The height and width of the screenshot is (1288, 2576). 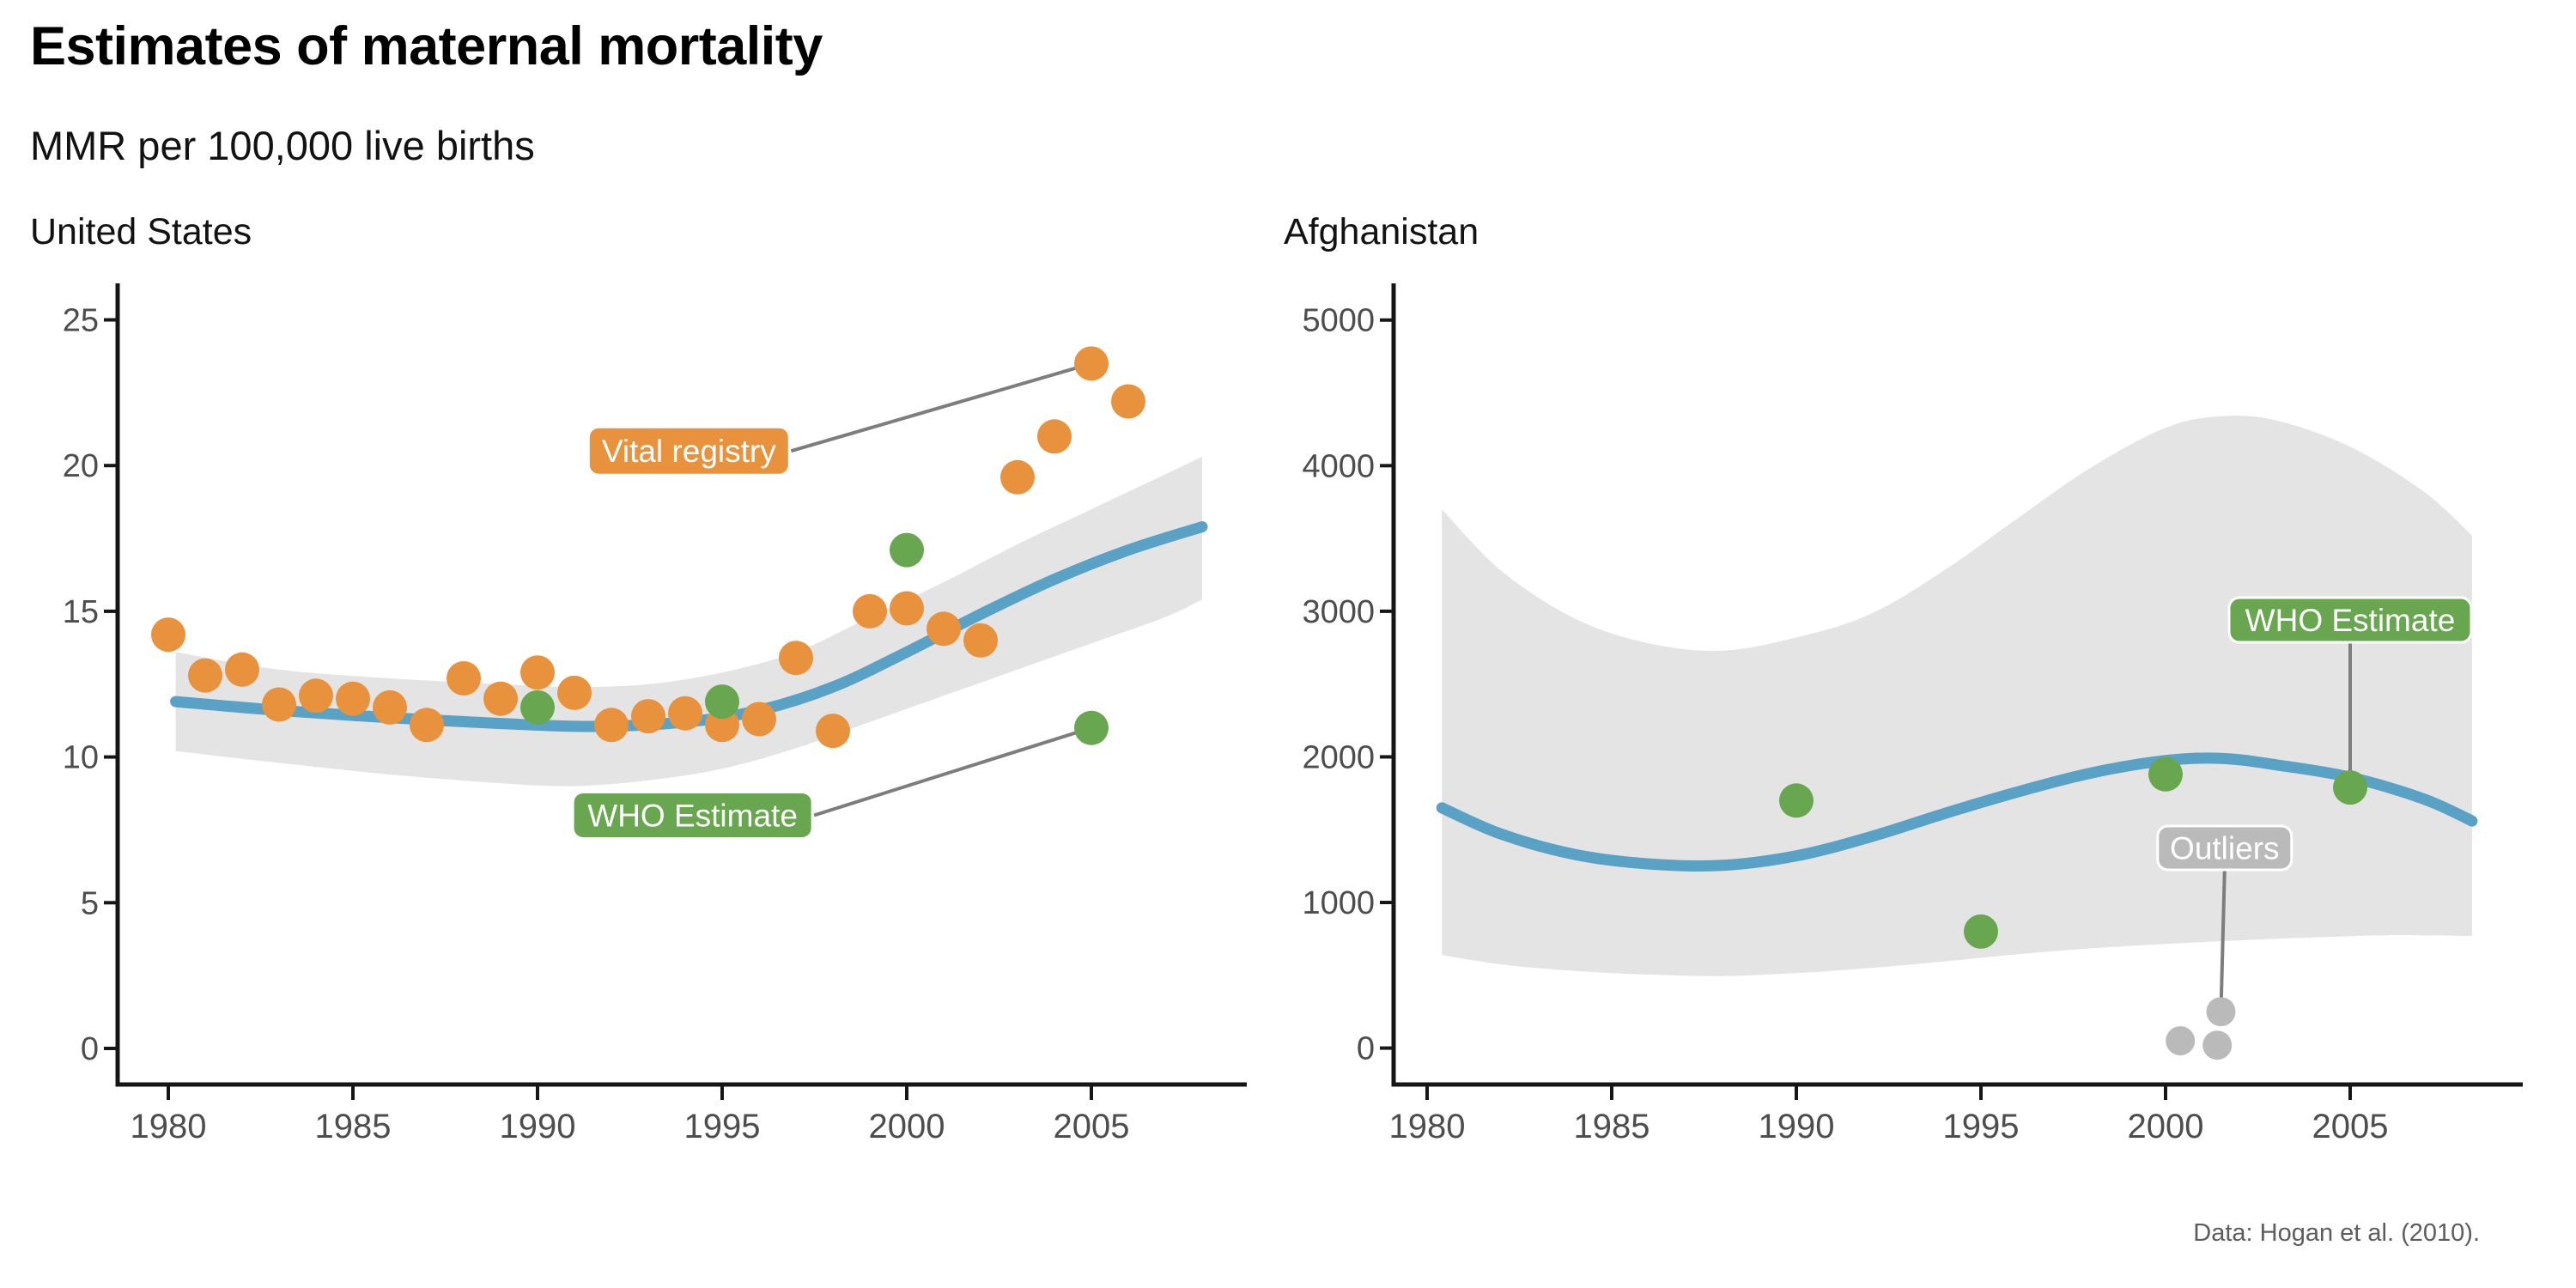 What do you see at coordinates (1338, 903) in the screenshot?
I see `af-y-tick-label: 1000` at bounding box center [1338, 903].